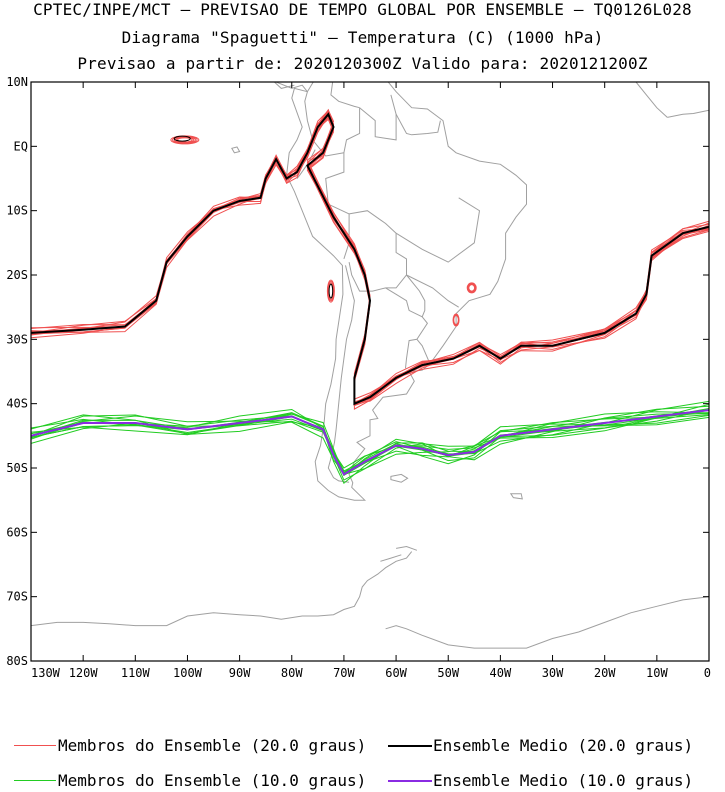 This screenshot has height=792, width=725. I want to click on lon-label: 40W, so click(501, 673).